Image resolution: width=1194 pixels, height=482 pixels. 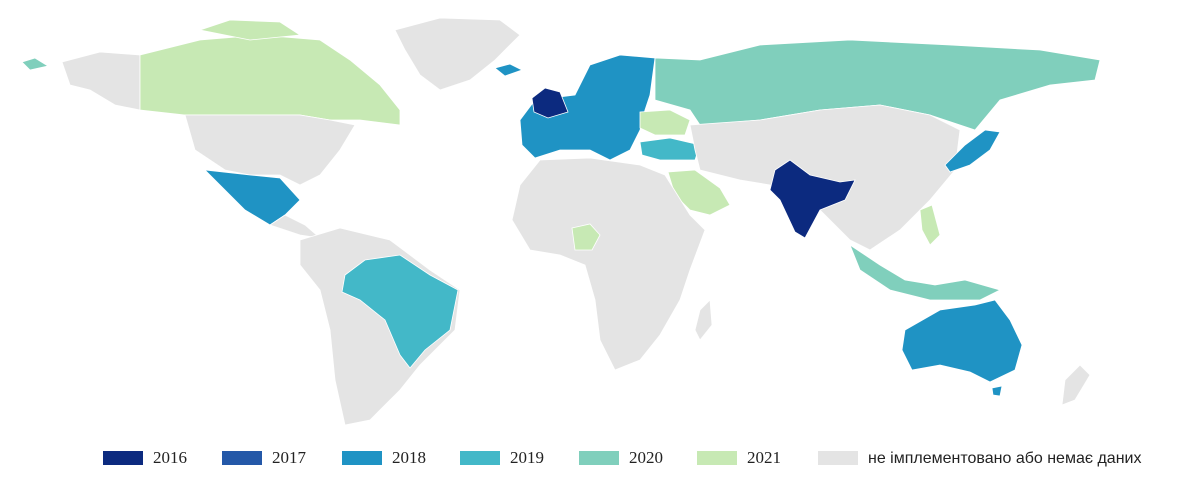 What do you see at coordinates (250, 30) in the screenshot?
I see `canada-islands` at bounding box center [250, 30].